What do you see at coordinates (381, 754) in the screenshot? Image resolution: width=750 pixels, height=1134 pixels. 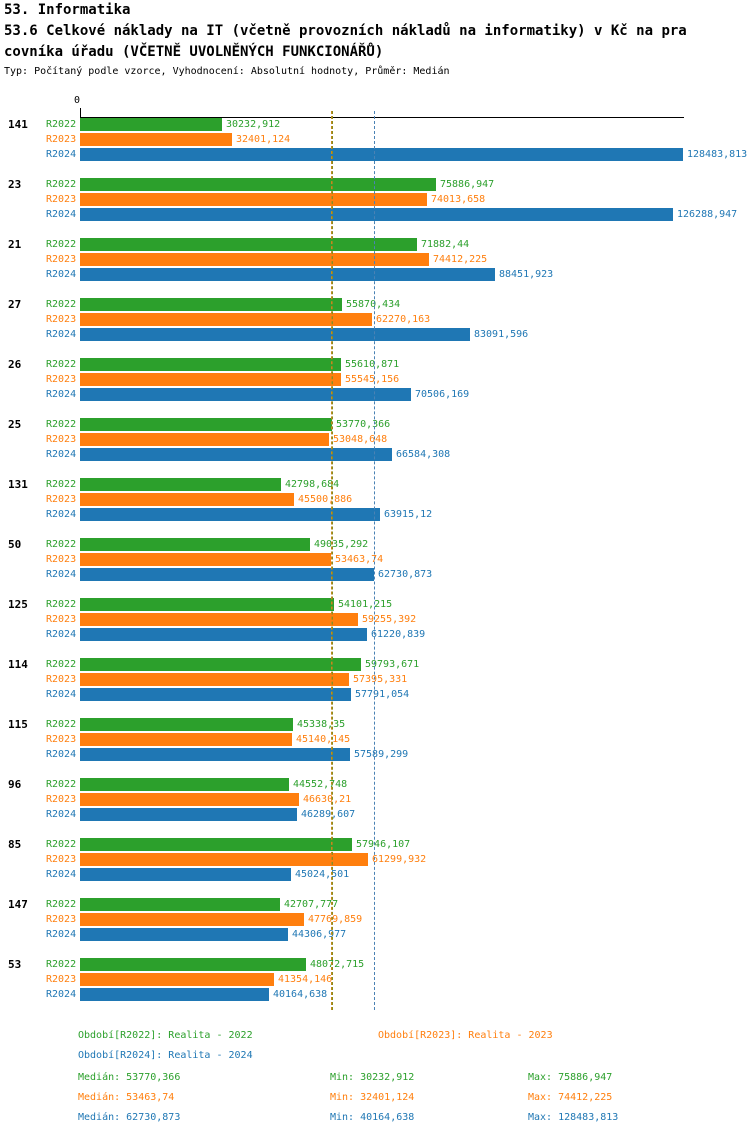 I see `bar-value-r2024-115: 57589,299` at bounding box center [381, 754].